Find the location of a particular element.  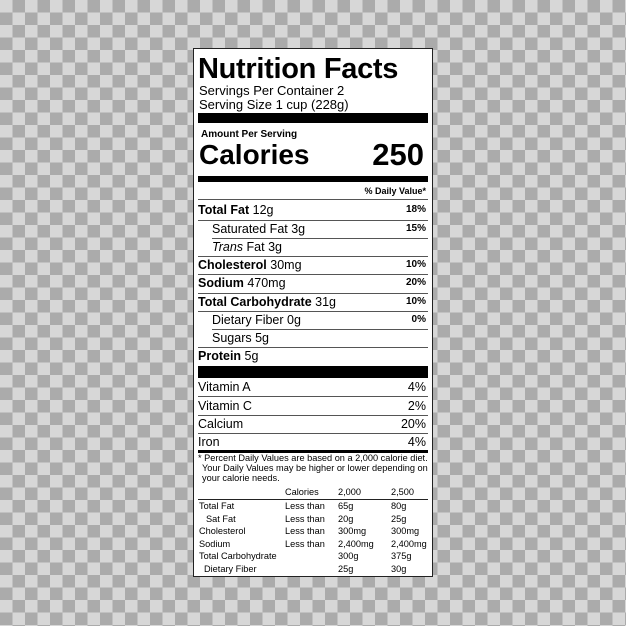

nutrient-row-trans-fat: Trans Fat 3g is located at coordinates (247, 247).